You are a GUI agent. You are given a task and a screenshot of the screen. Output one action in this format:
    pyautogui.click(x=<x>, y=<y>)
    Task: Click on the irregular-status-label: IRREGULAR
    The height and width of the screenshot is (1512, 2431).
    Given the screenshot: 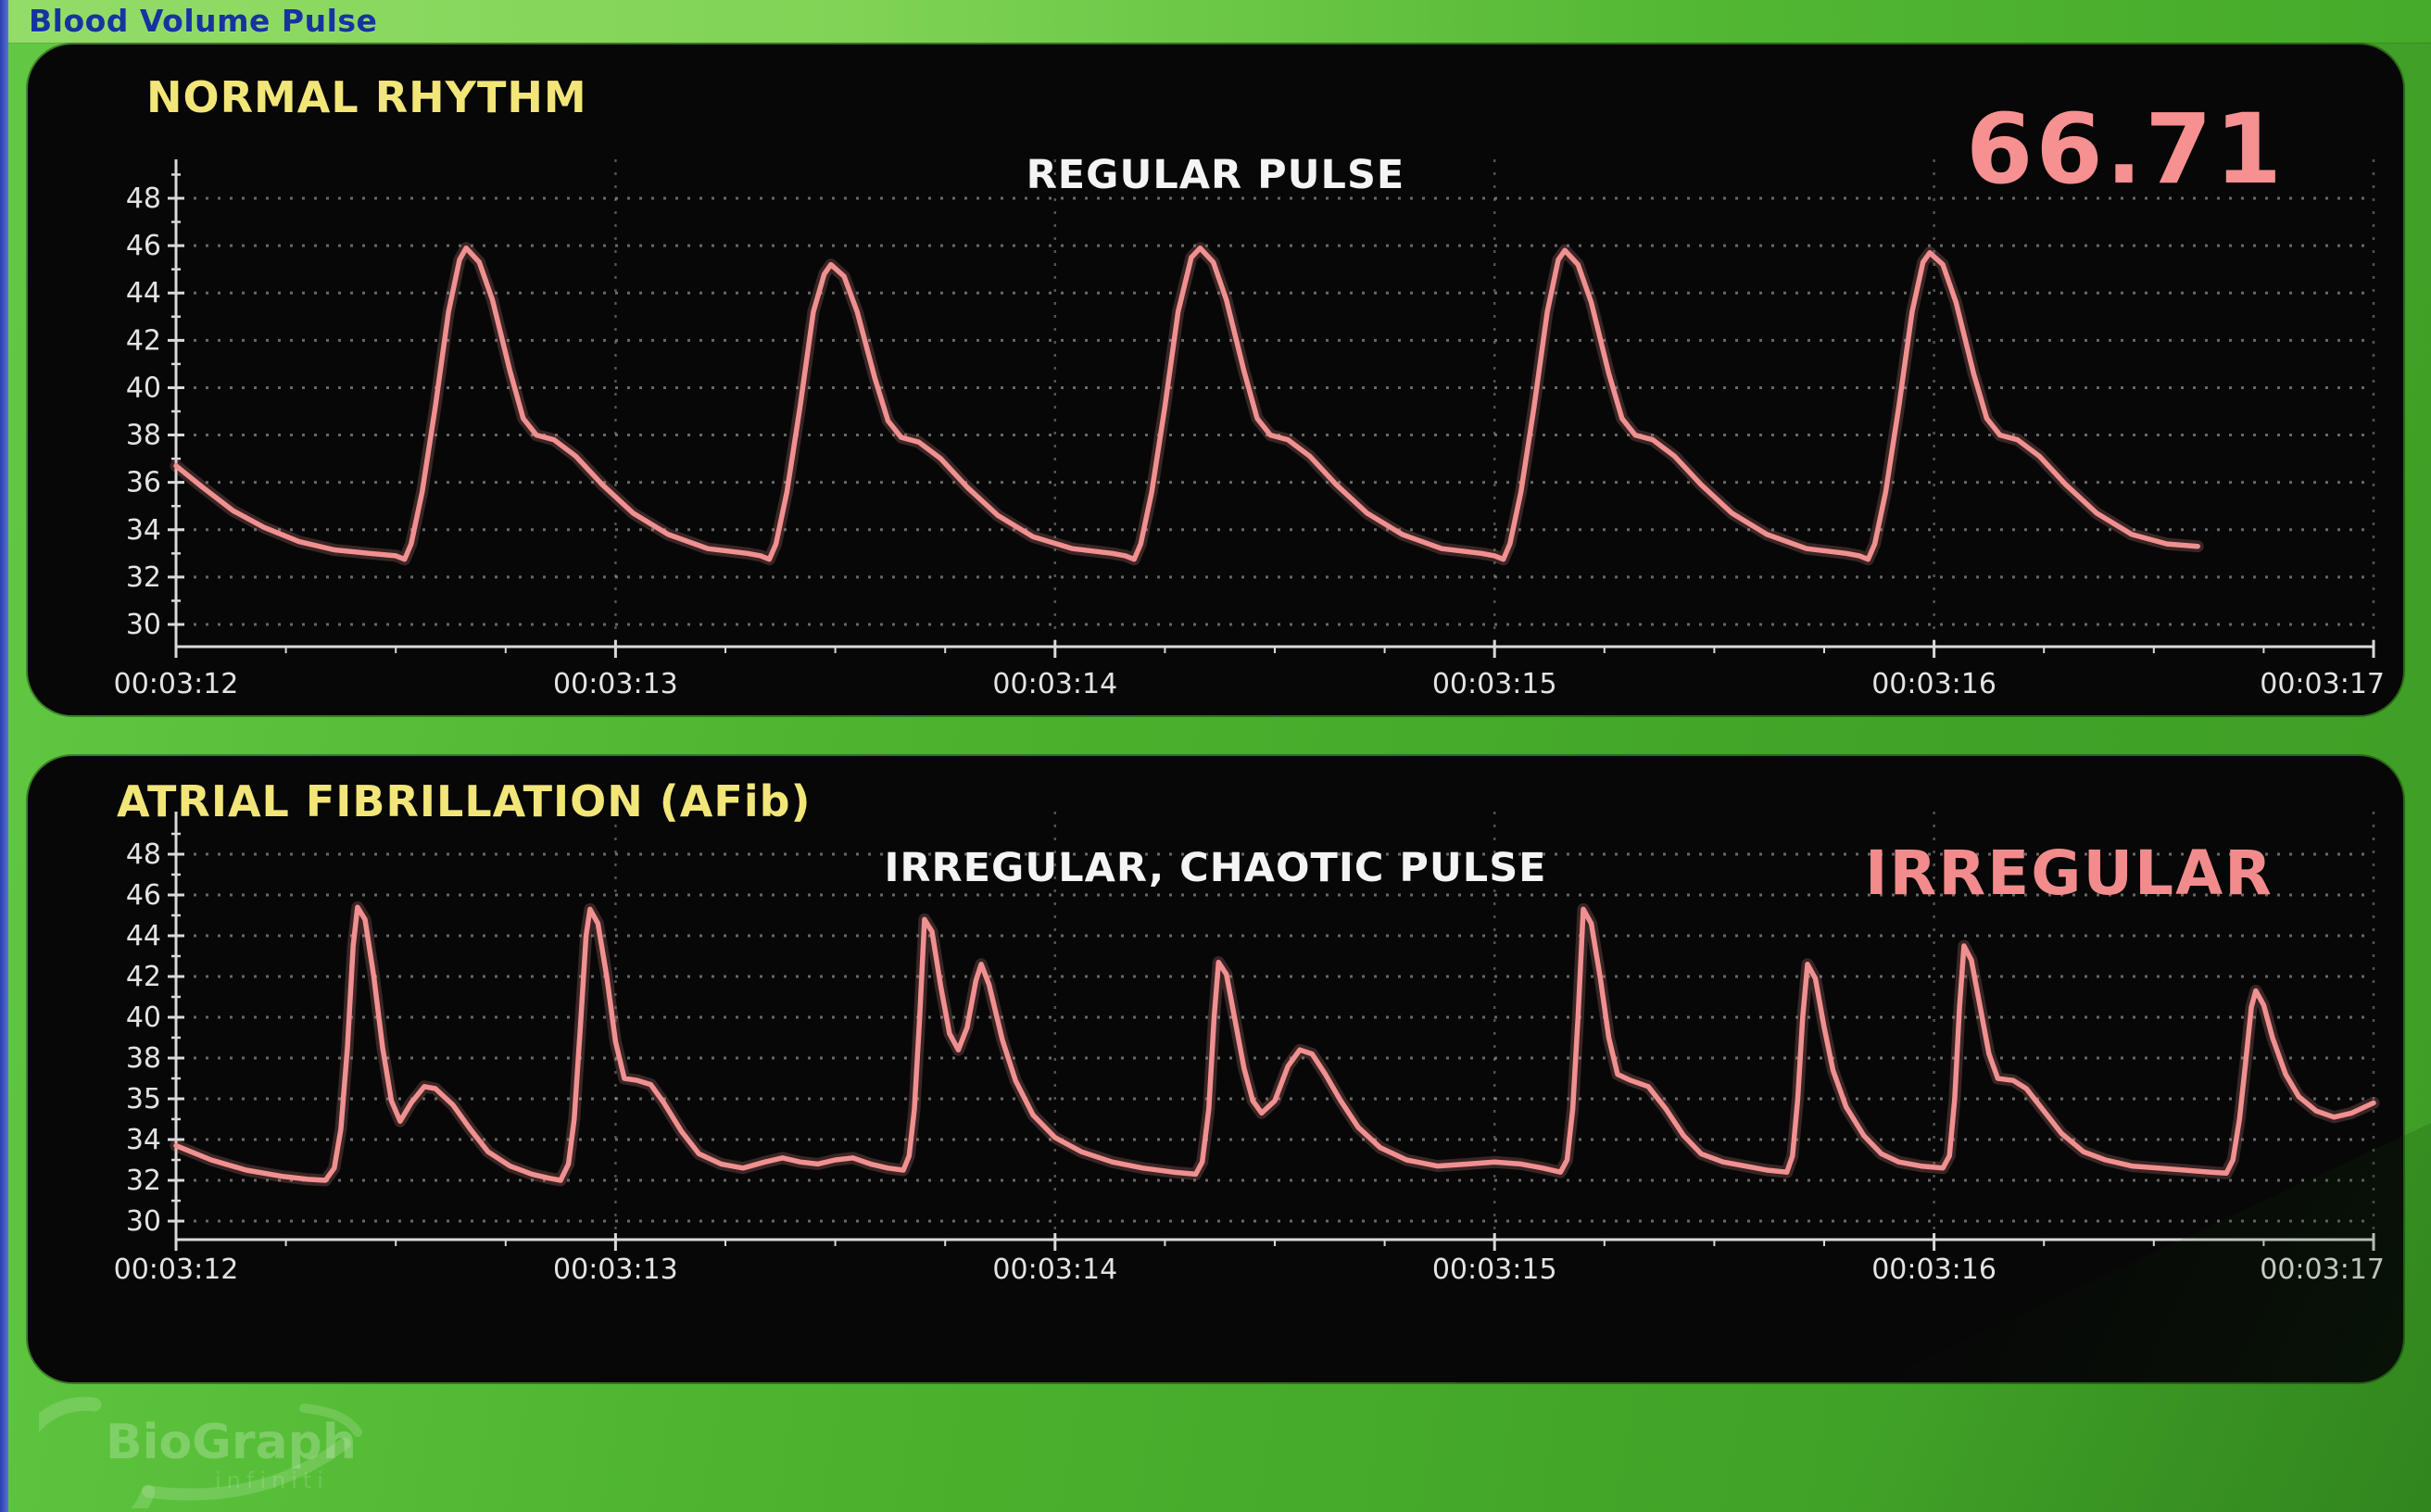 What is the action you would take?
    pyautogui.click(x=2069, y=873)
    